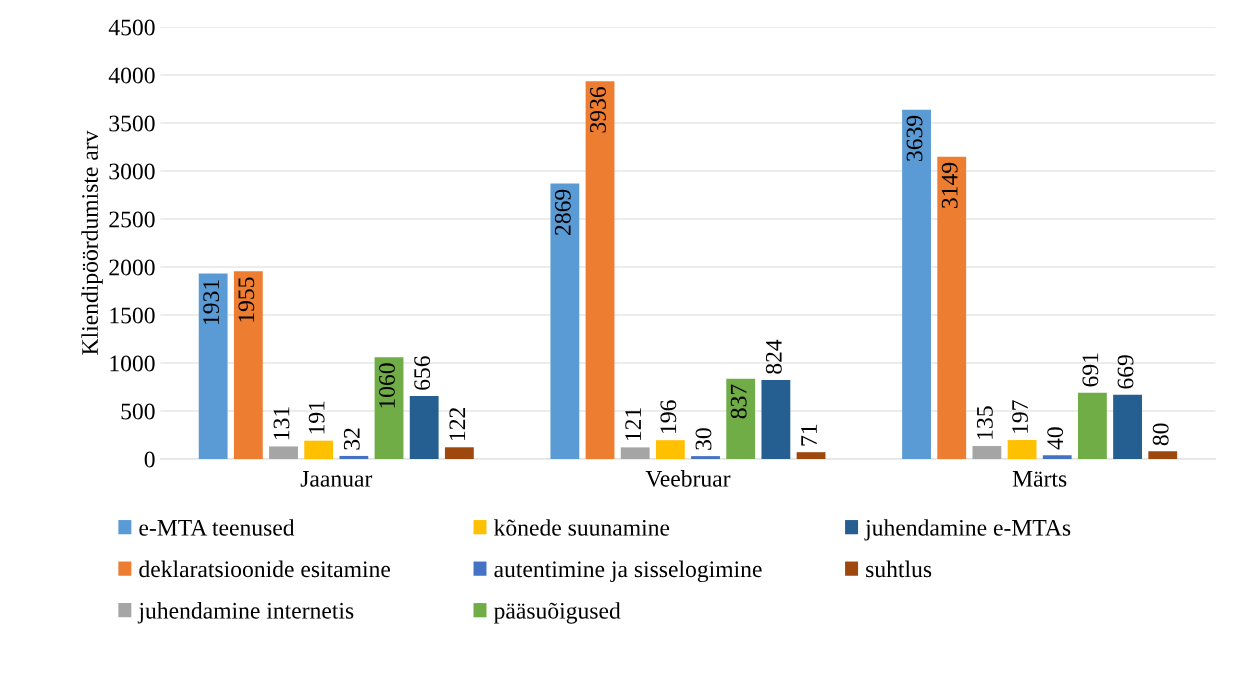 The width and height of the screenshot is (1234, 675). What do you see at coordinates (132, 171) in the screenshot?
I see `y-tick-label: 3000` at bounding box center [132, 171].